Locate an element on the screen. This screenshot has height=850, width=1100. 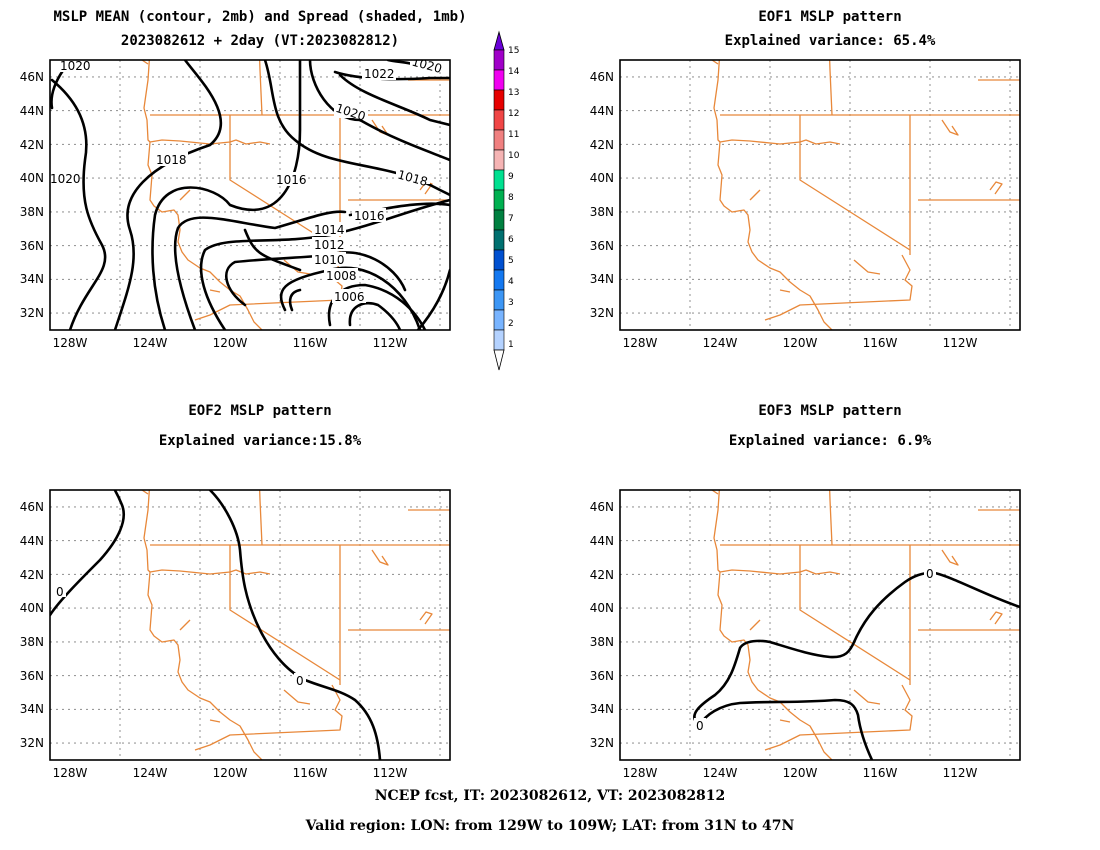
panel3-frame is located at coordinates (250, 625).